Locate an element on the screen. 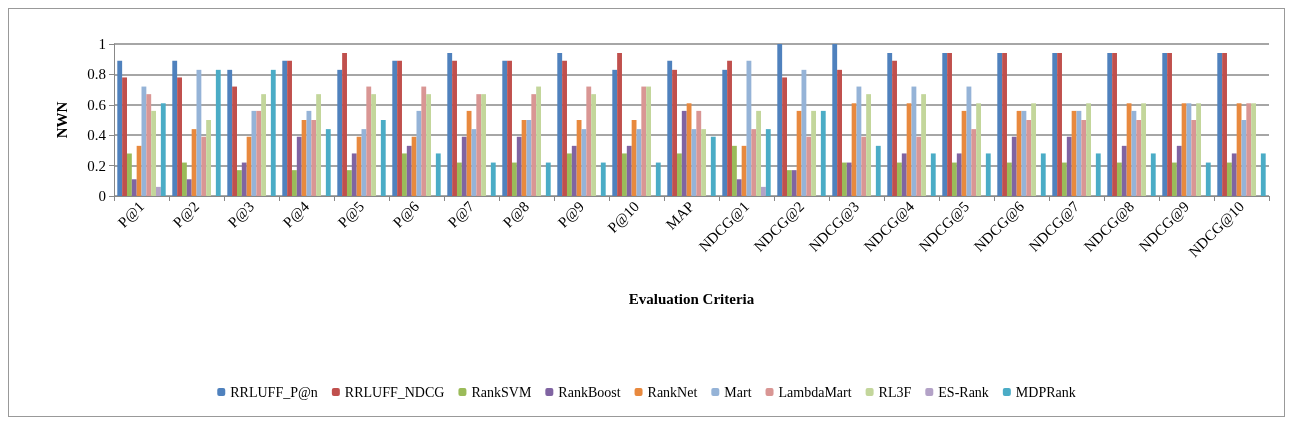  y-tick-label: 0.2 is located at coordinates (96, 165).